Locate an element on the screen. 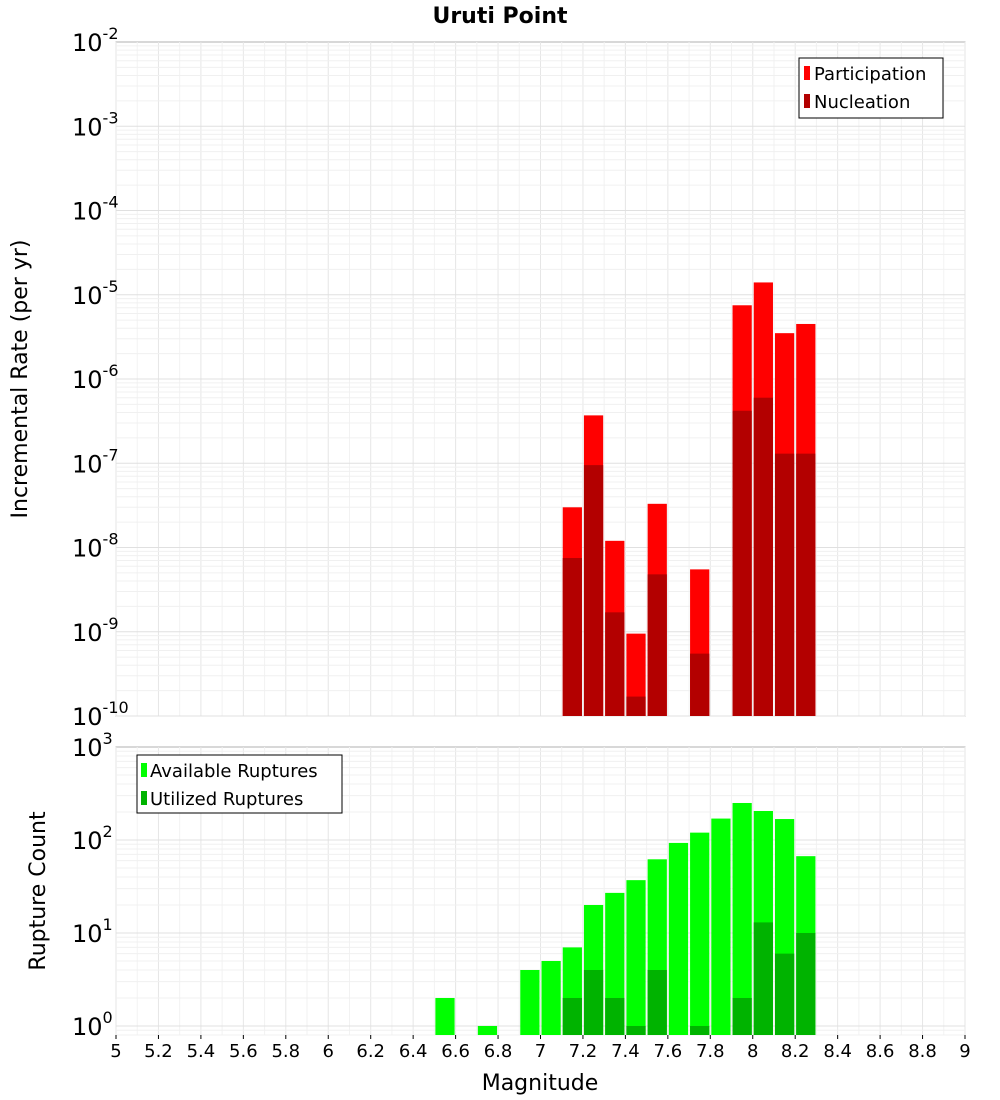 This screenshot has width=1000, height=1100. count-legend: Available Ruptures Utilized Ruptures is located at coordinates (239, 784).